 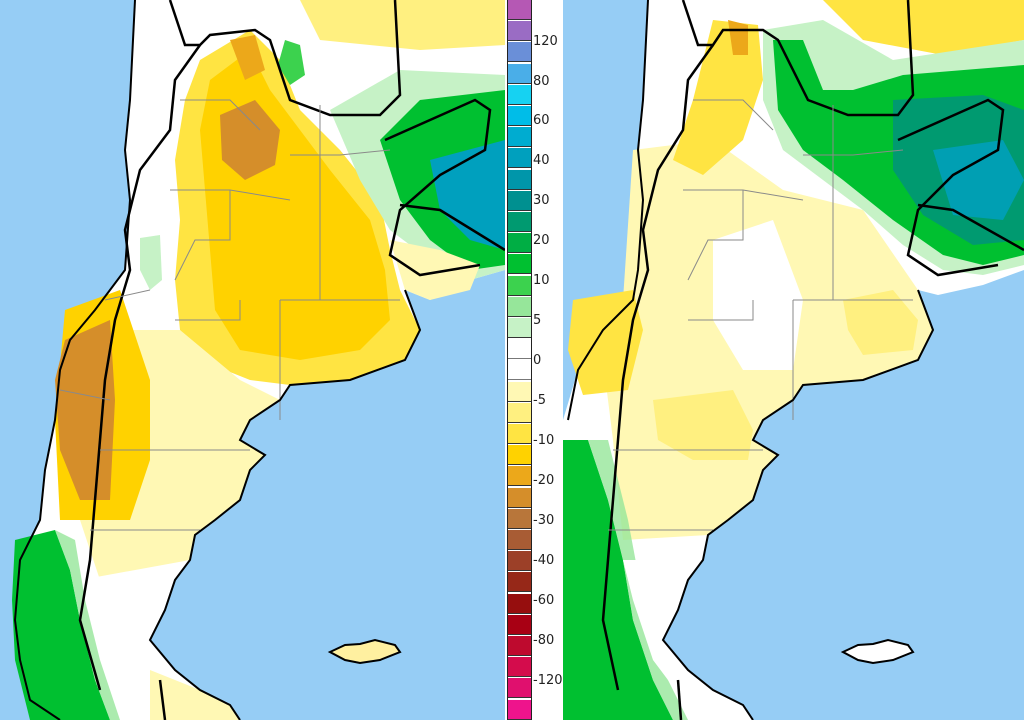 I want to click on anomaly-neutral-patagonia, so click(x=135, y=625).